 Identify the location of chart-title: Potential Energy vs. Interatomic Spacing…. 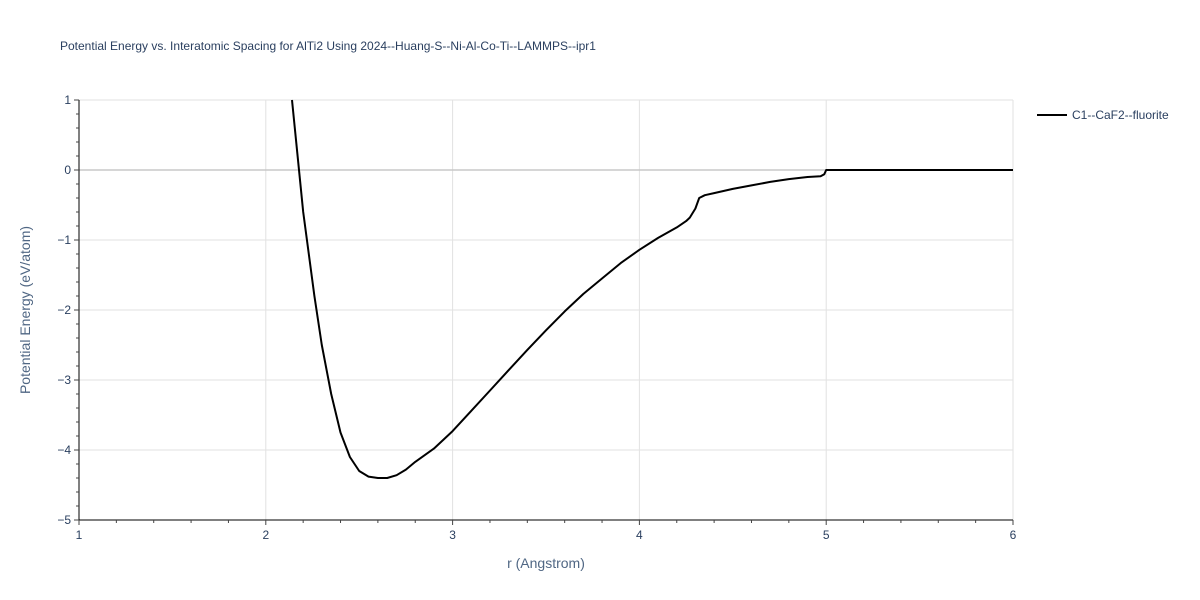
(328, 46).